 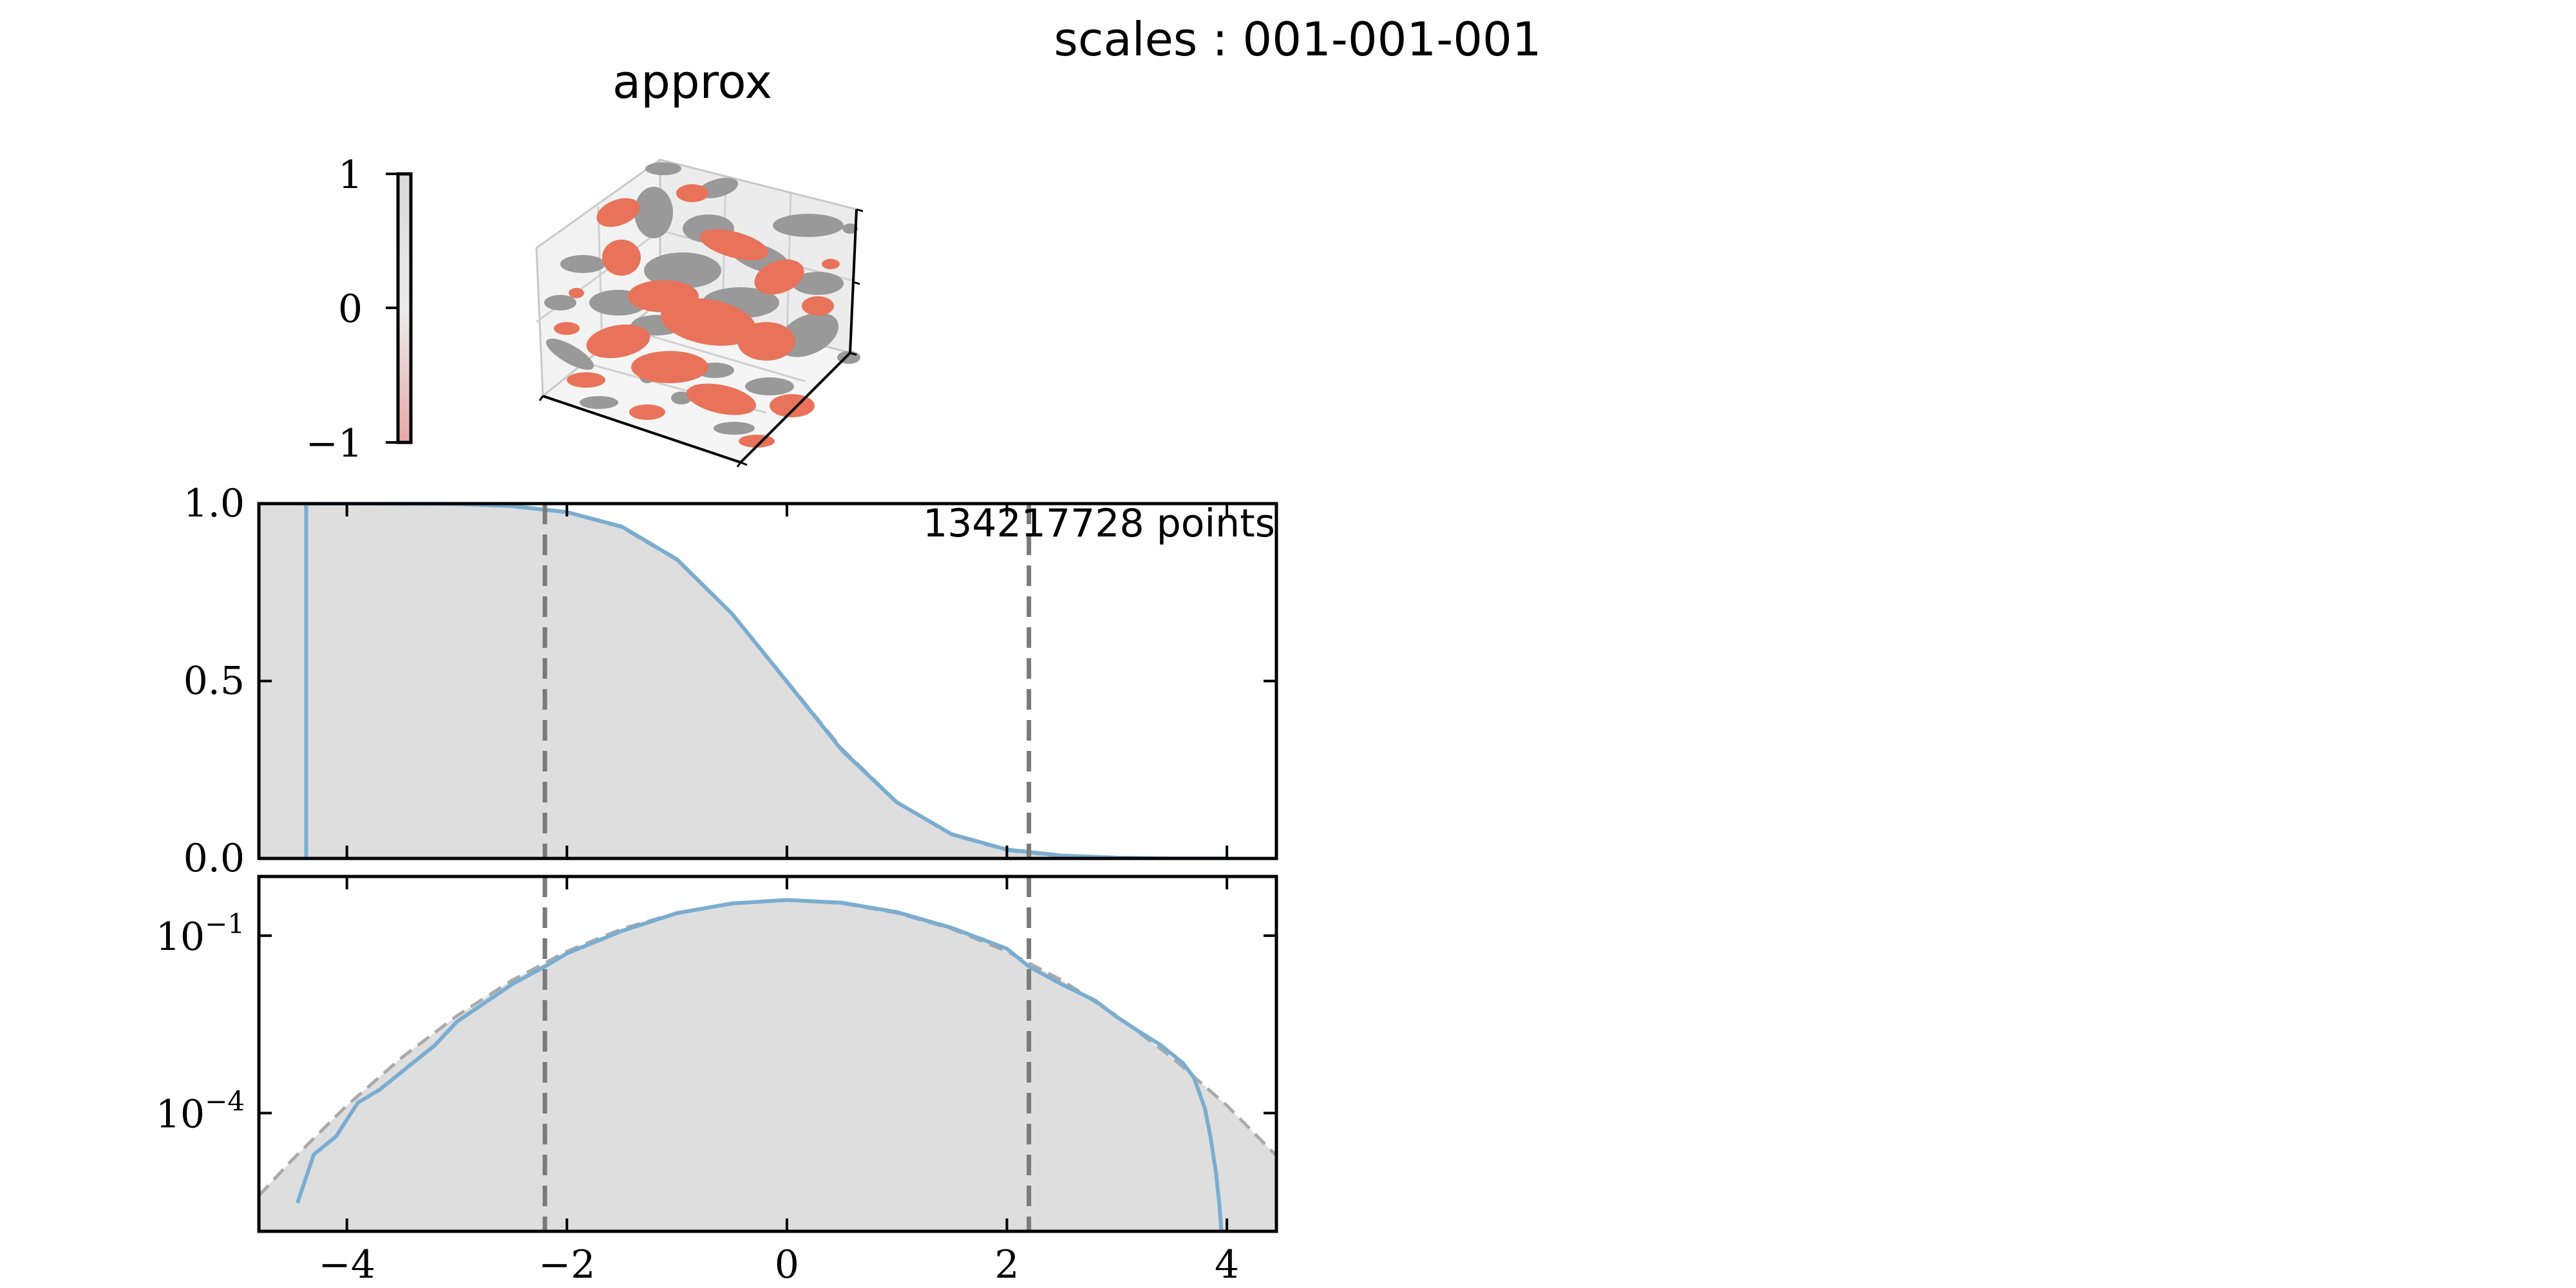 I want to click on figure-suptitle: scales : 001-001-001, so click(x=1297, y=39).